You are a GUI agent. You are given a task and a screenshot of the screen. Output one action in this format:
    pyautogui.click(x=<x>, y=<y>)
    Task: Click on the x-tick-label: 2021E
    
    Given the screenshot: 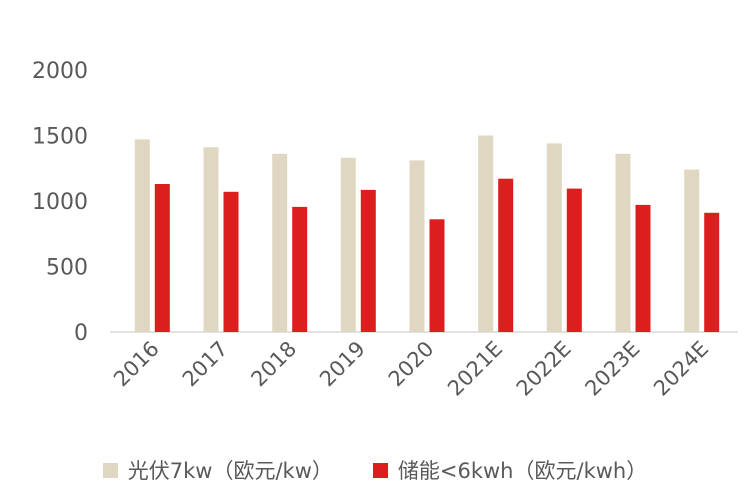 What is the action you would take?
    pyautogui.click(x=475, y=369)
    